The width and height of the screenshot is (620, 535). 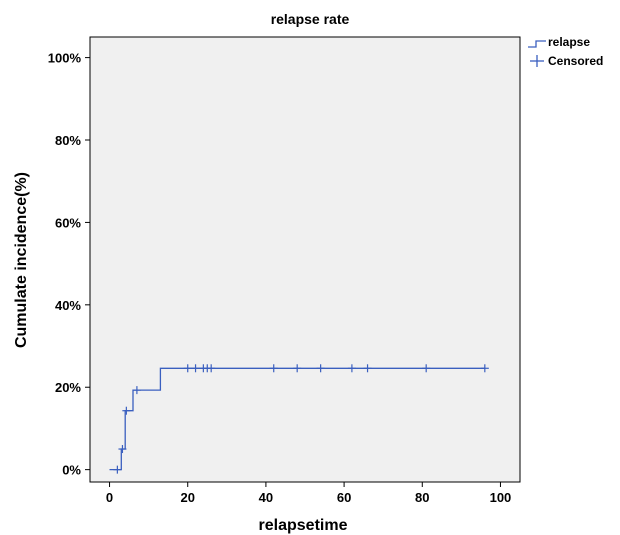 What do you see at coordinates (303, 525) in the screenshot?
I see `x-axis-label: relapsetime` at bounding box center [303, 525].